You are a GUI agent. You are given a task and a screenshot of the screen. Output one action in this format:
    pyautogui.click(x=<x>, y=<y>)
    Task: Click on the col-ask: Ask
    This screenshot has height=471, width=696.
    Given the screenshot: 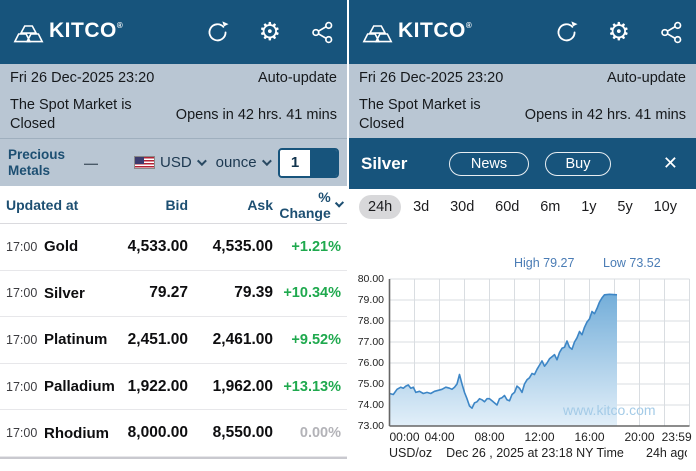 What is the action you would take?
    pyautogui.click(x=260, y=204)
    